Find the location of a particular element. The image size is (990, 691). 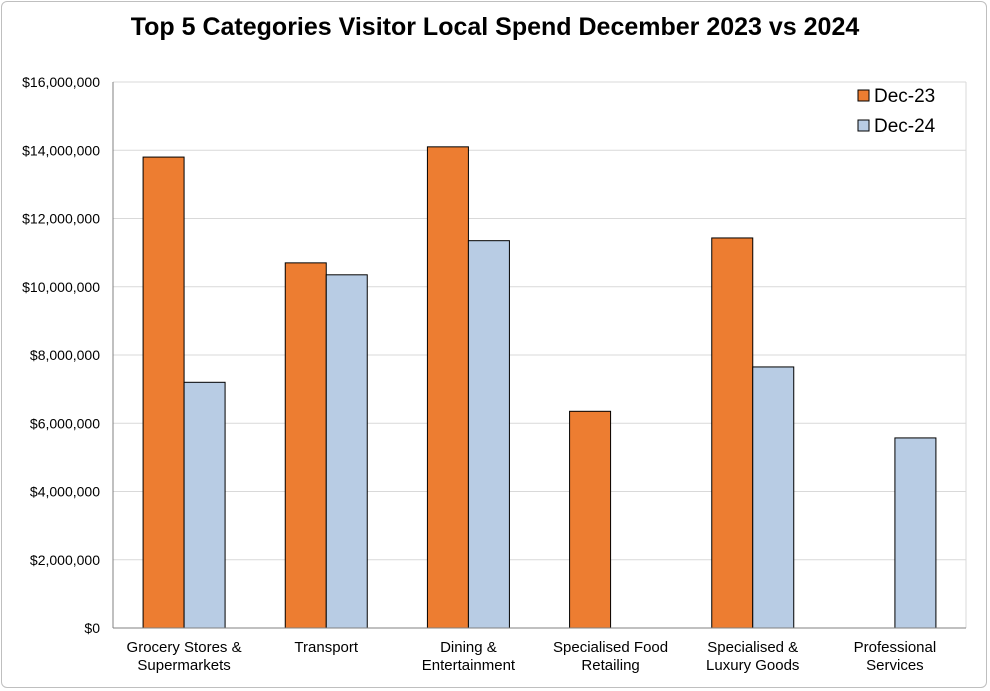

x-tick-label: Specialised Food Retailing is located at coordinates (610, 656).